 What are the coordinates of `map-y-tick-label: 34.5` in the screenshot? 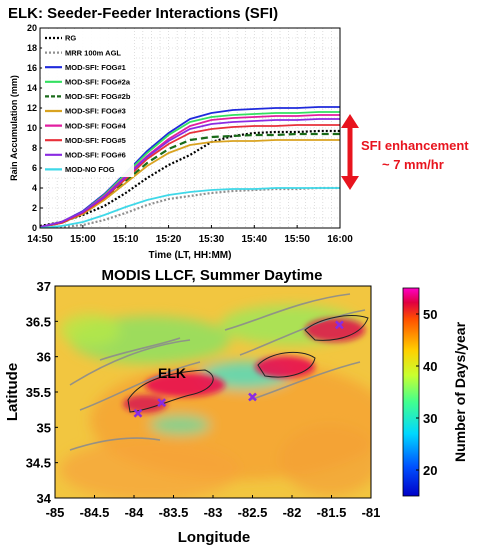 It's located at (38, 463).